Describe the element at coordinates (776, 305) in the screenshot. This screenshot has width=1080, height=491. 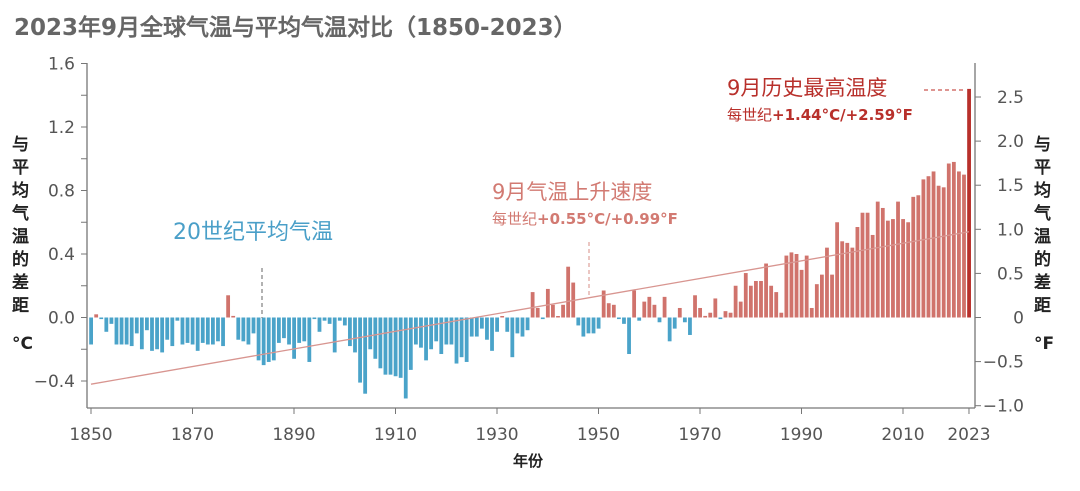
I see `bar-1985` at that location.